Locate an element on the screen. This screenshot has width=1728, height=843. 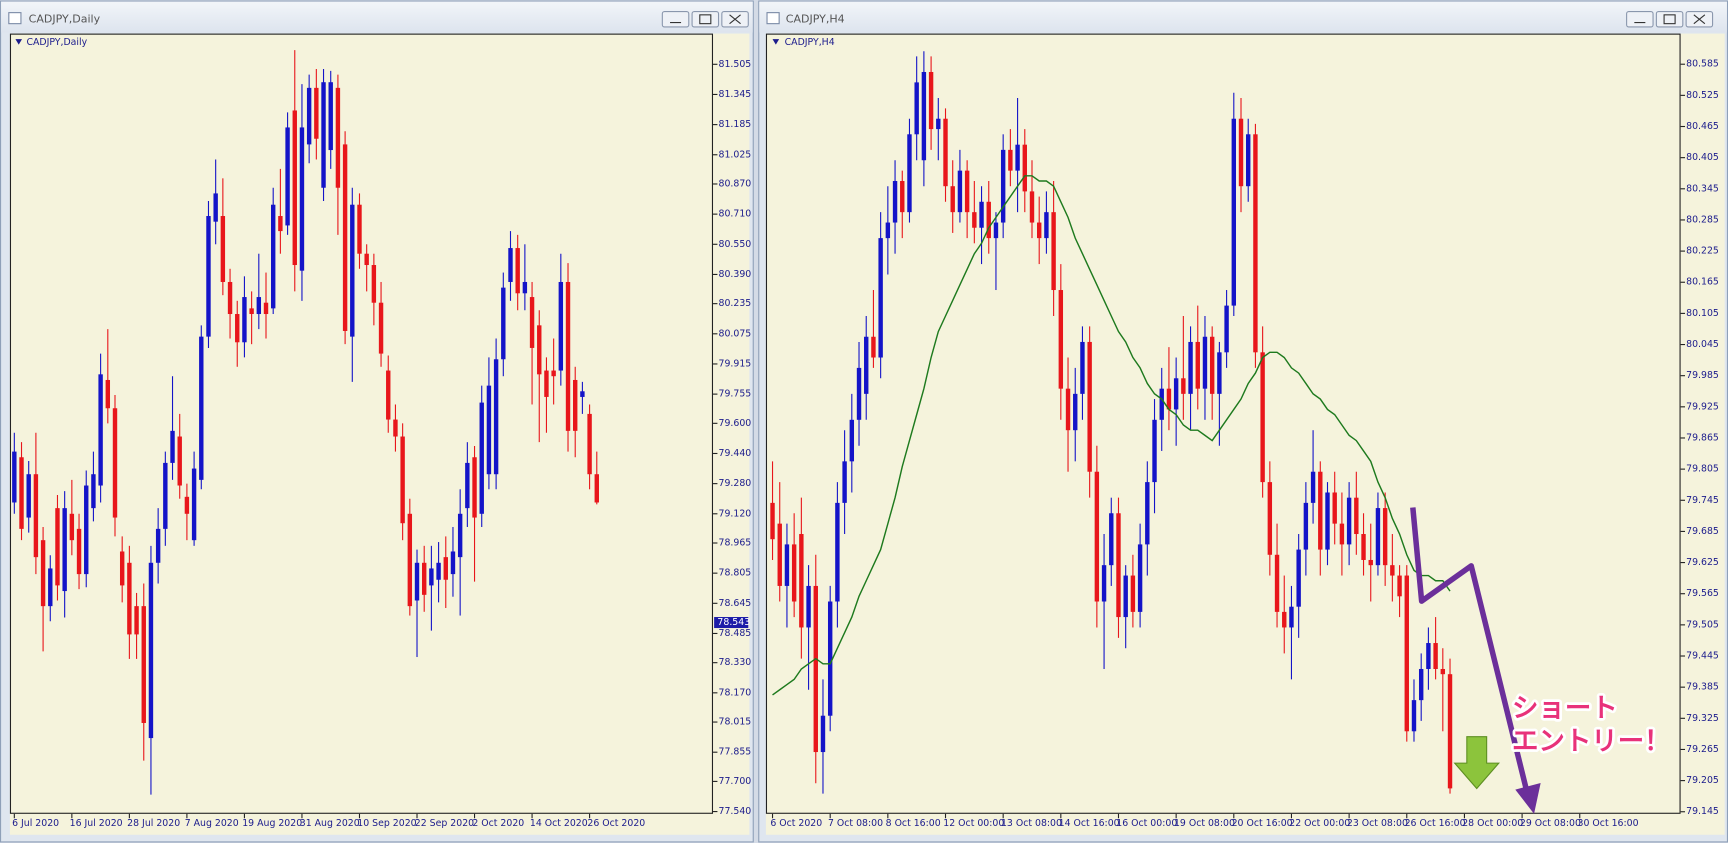
y-tick-label: 80.585 is located at coordinates (1702, 64).